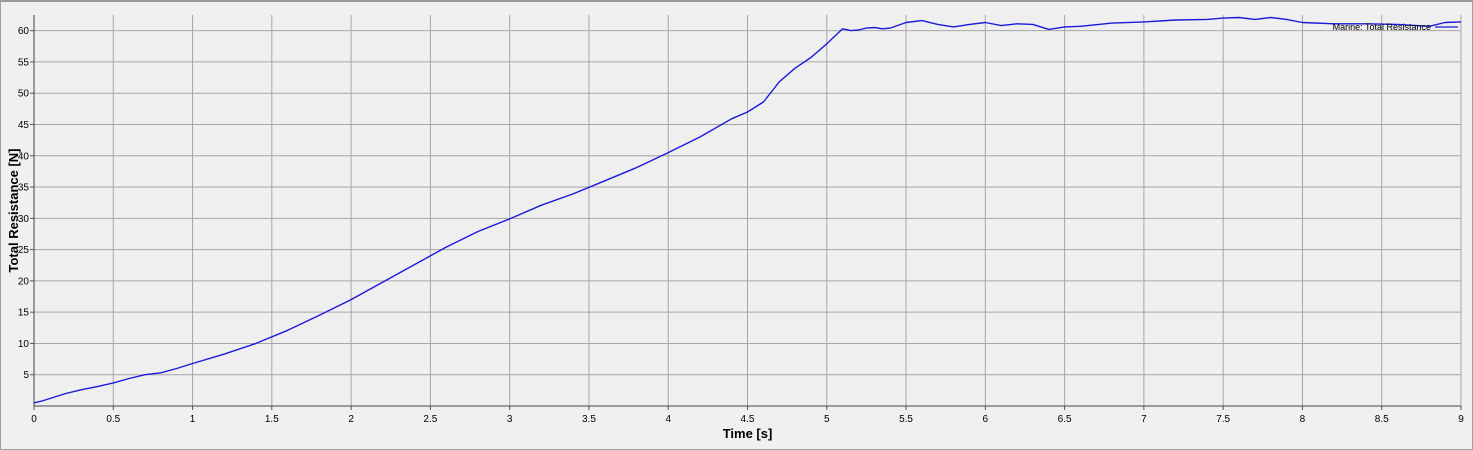 The width and height of the screenshot is (1473, 450). I want to click on y-tick-label: 60, so click(24, 31).